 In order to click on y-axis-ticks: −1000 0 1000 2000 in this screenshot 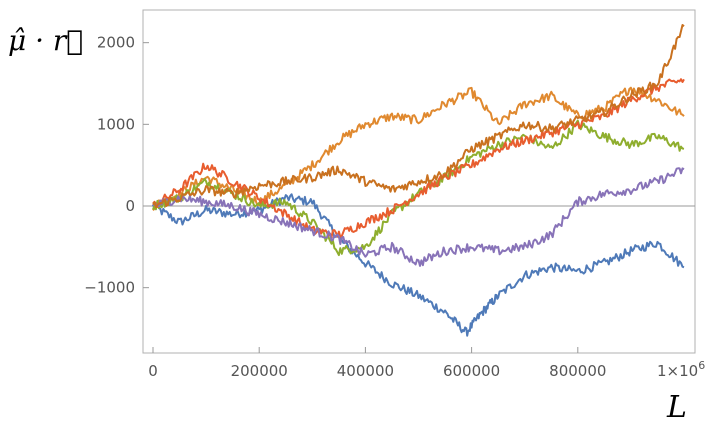, I will do `click(116, 165)`.